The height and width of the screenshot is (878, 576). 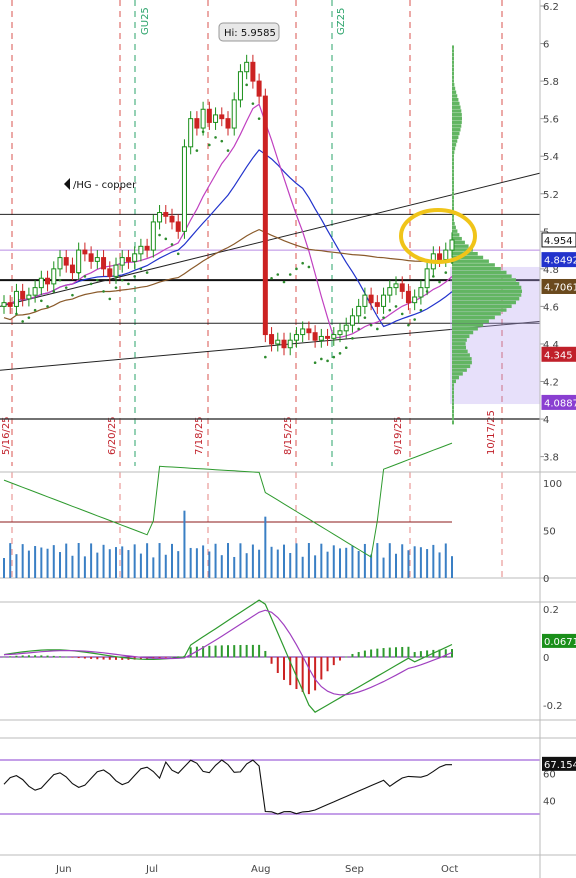 I want to click on price-tick-label: 4, so click(x=546, y=420).